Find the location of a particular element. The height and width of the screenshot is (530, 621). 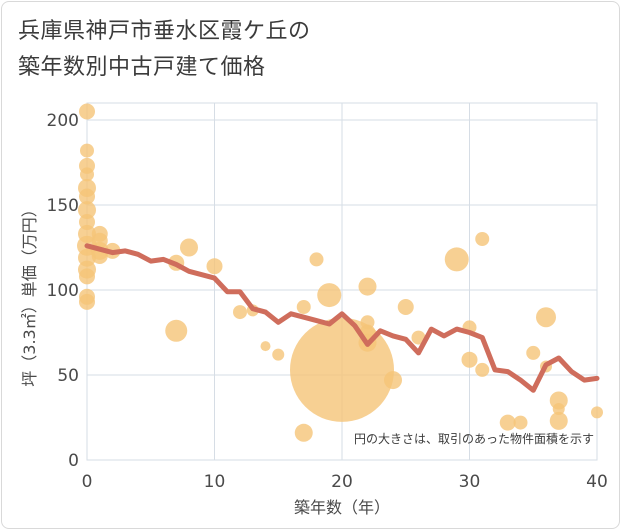

y-tick-label: 200 is located at coordinates (63, 121).